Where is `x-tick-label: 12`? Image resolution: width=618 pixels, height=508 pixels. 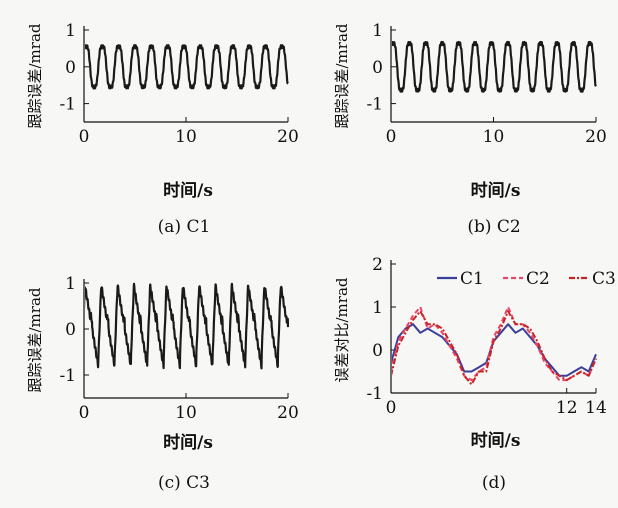
x-tick-label: 12 is located at coordinates (567, 408).